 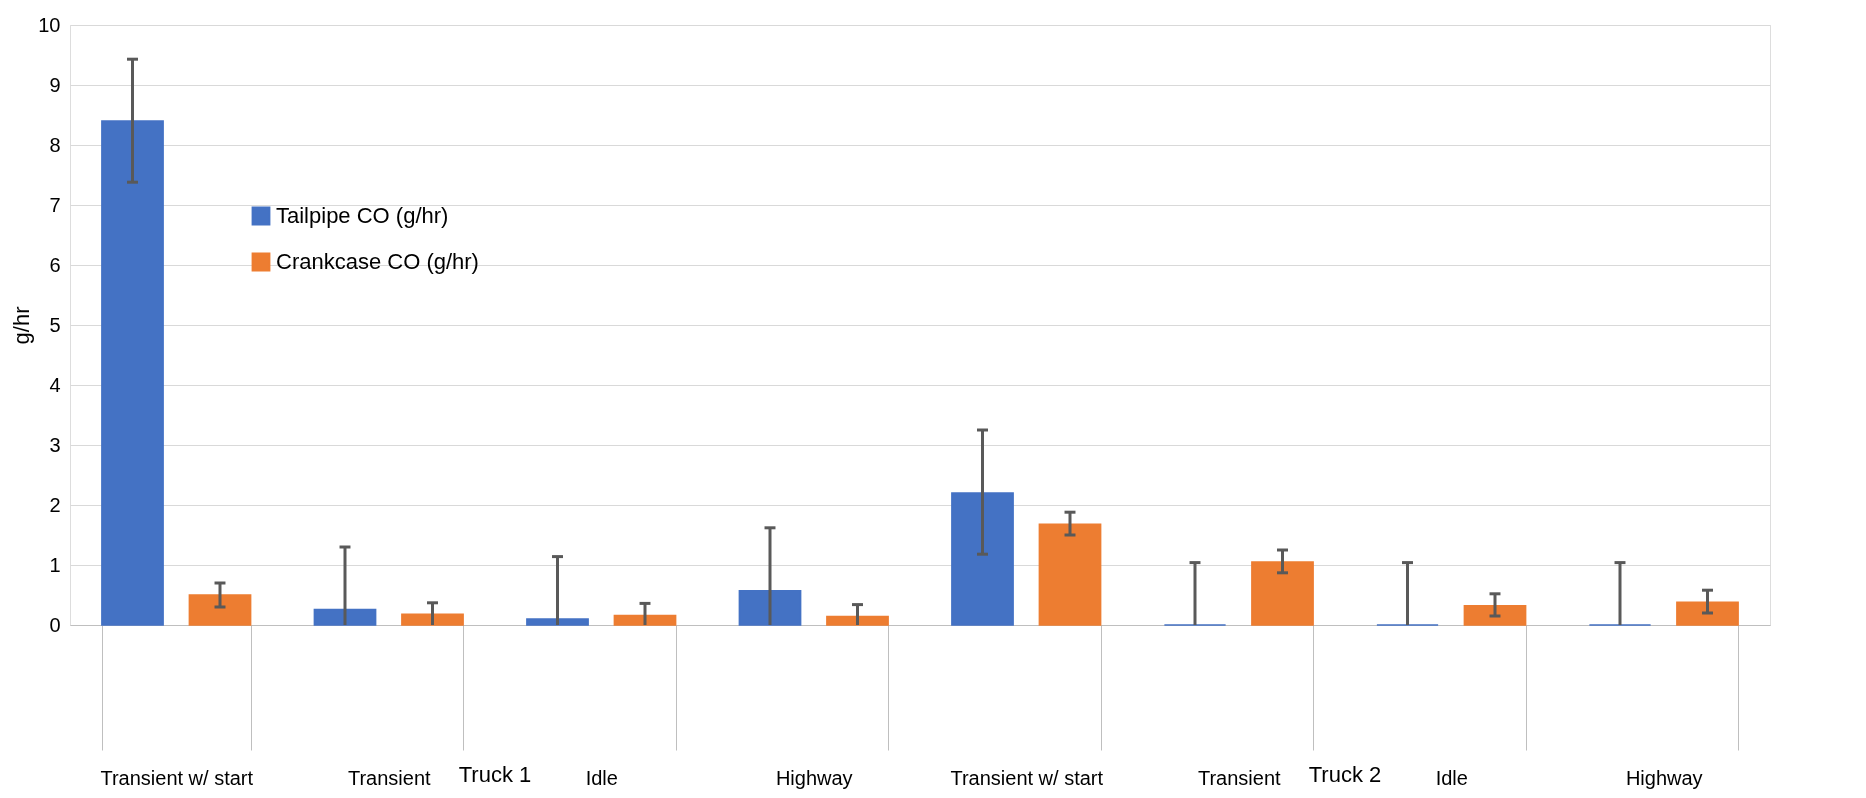 What do you see at coordinates (362, 215) in the screenshot?
I see `legend-label: Tailpipe CO (g/hr)` at bounding box center [362, 215].